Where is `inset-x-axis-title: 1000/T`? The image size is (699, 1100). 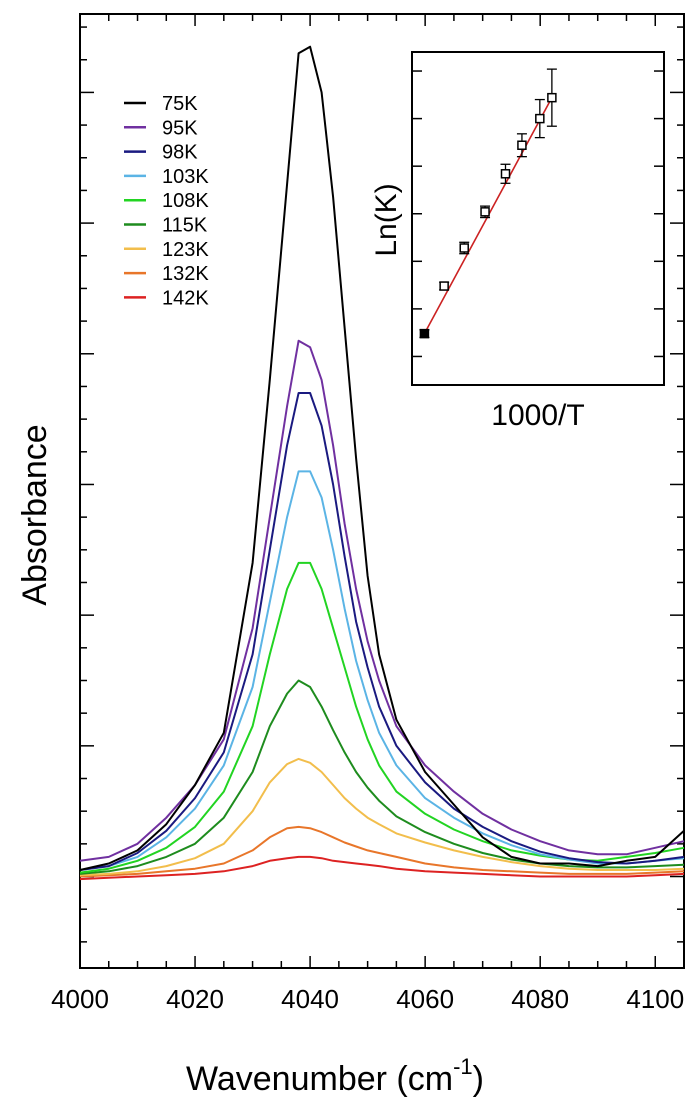 inset-x-axis-title: 1000/T is located at coordinates (537, 415).